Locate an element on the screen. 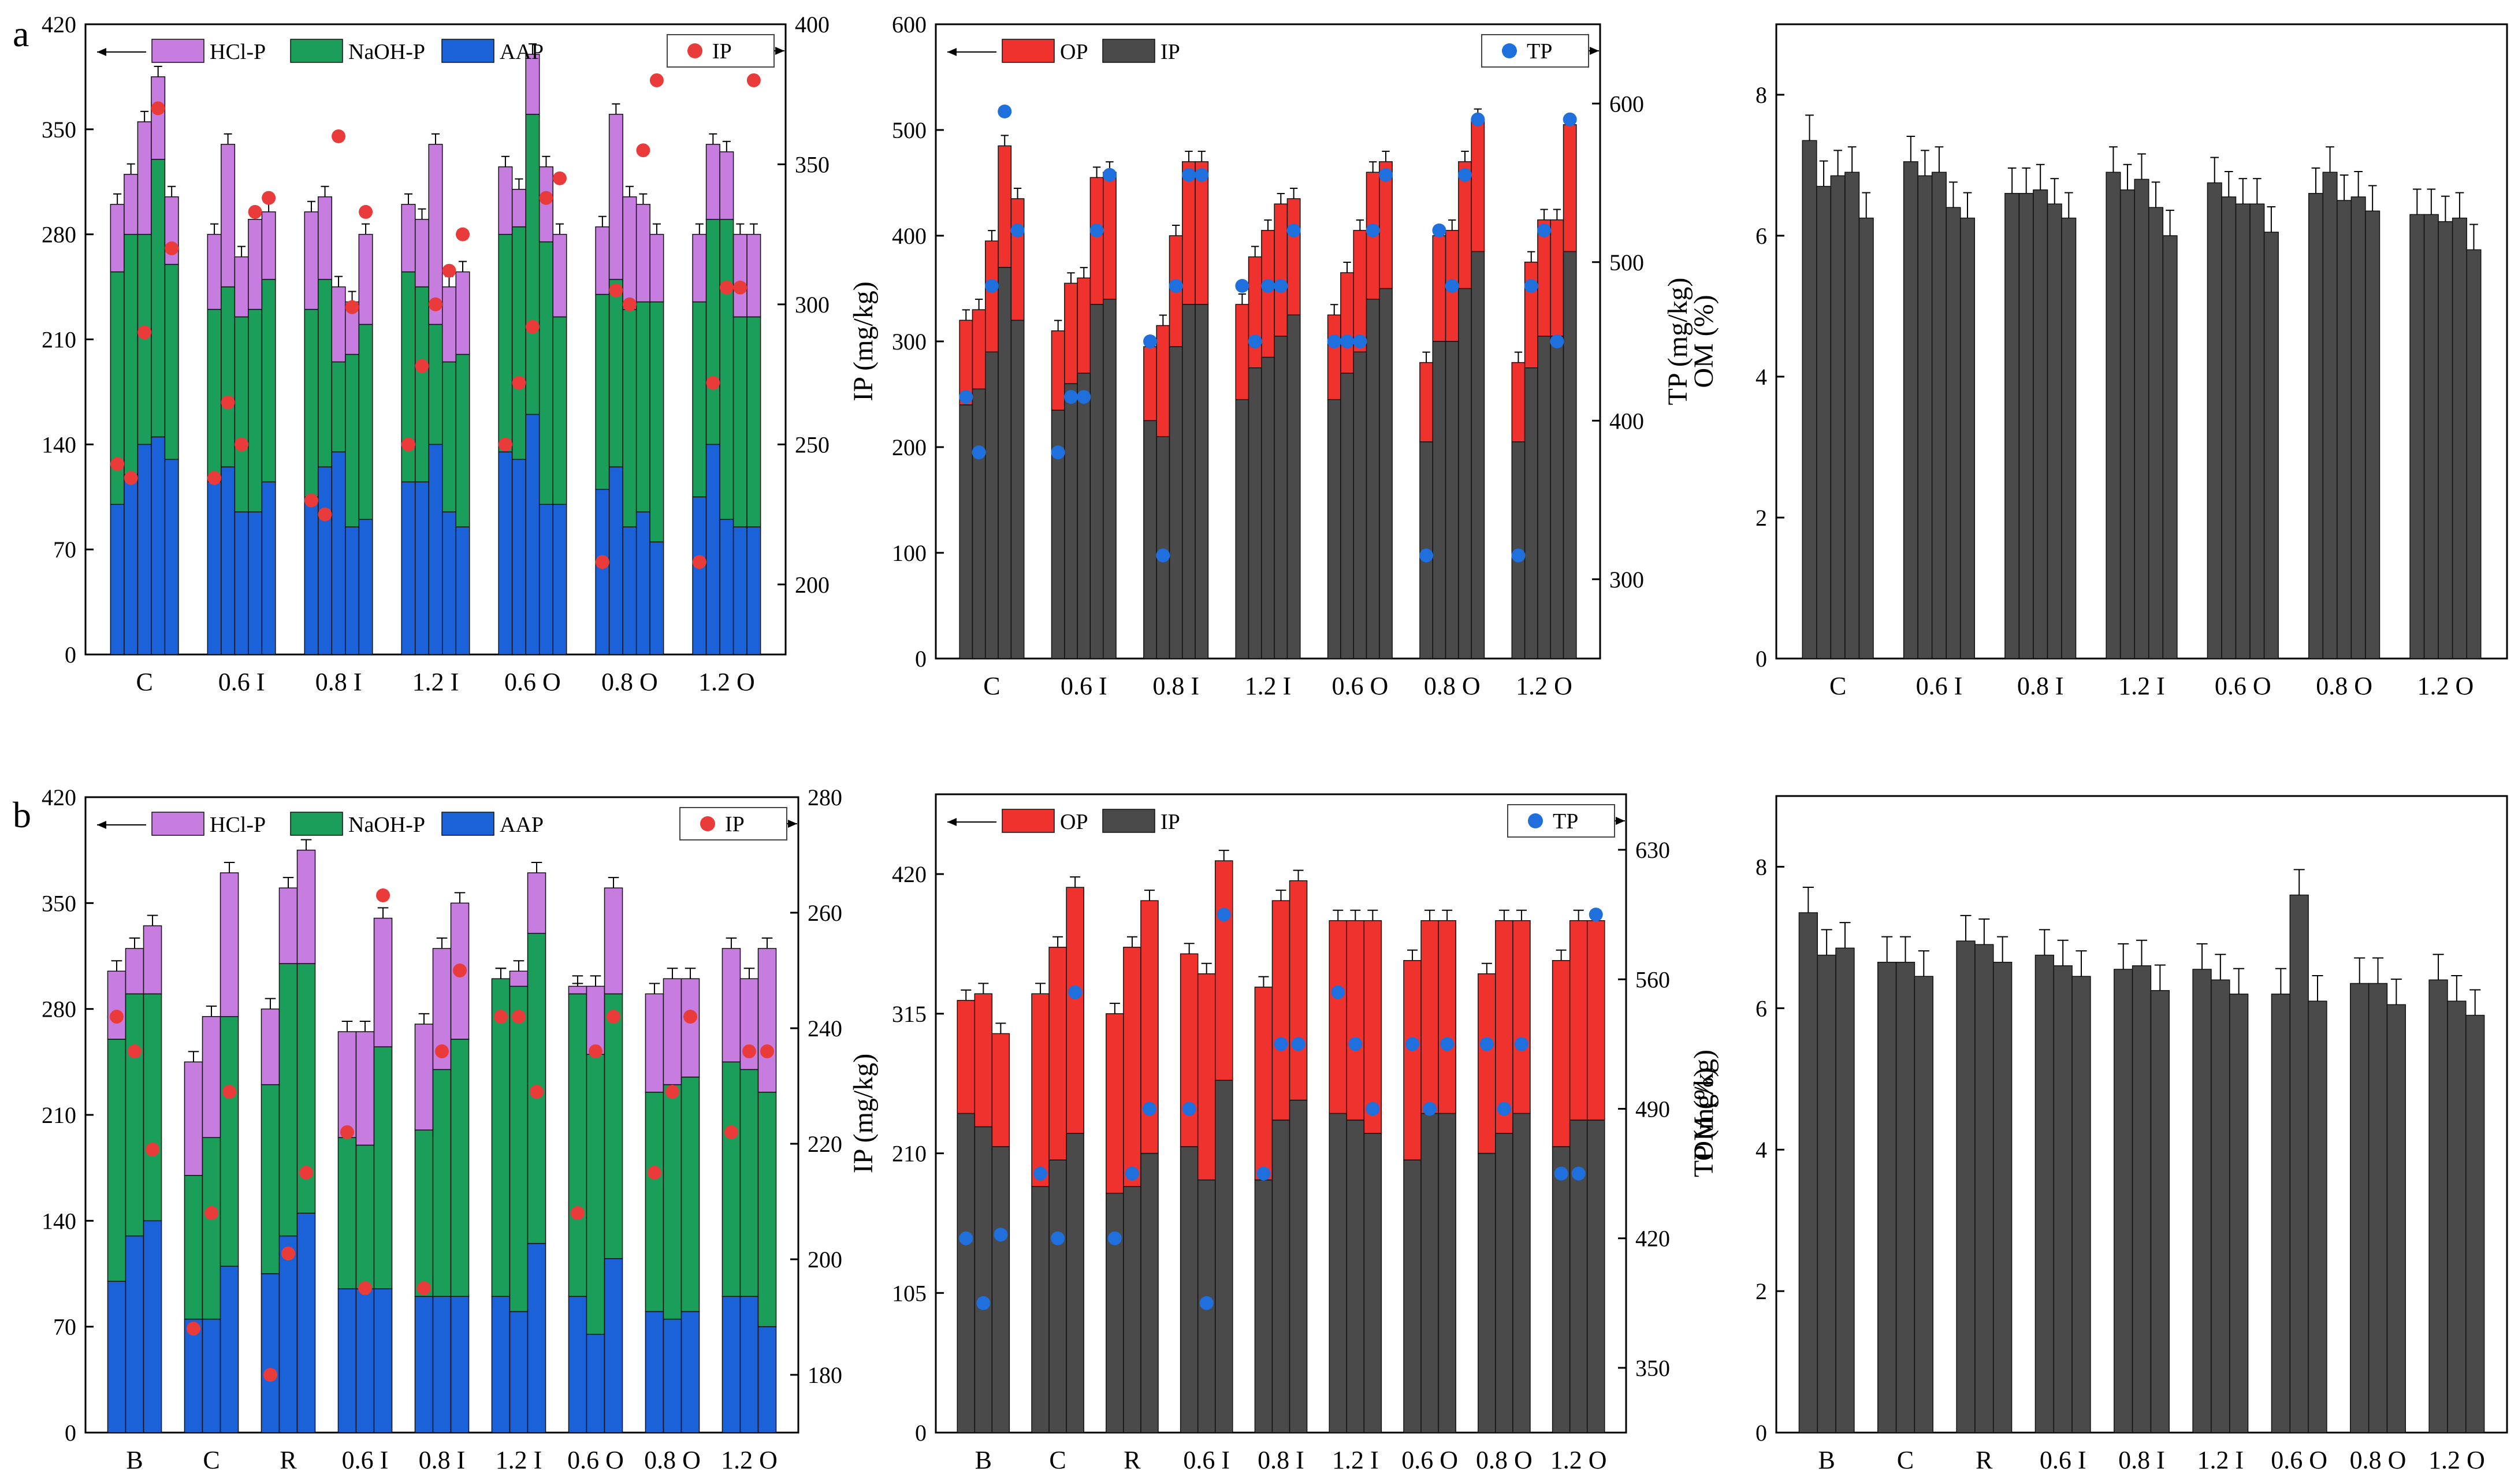 The image size is (2518, 1484). y-tick-label: 420 is located at coordinates (59, 797).